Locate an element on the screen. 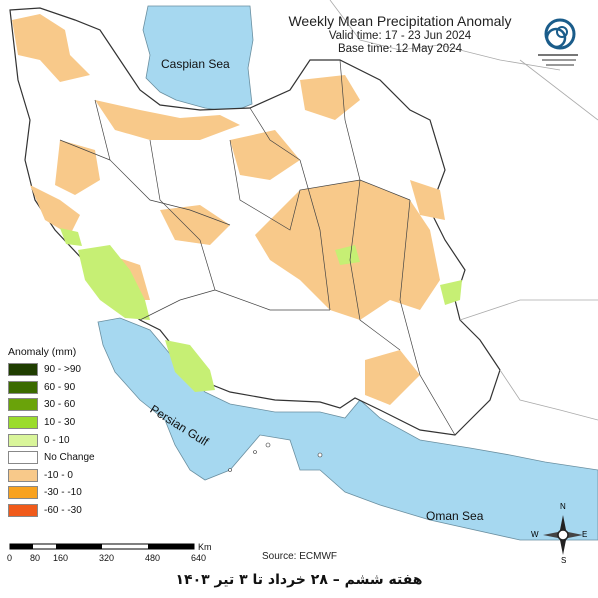  map-title: Weekly Mean Precipitation Anomaly is located at coordinates (400, 21).